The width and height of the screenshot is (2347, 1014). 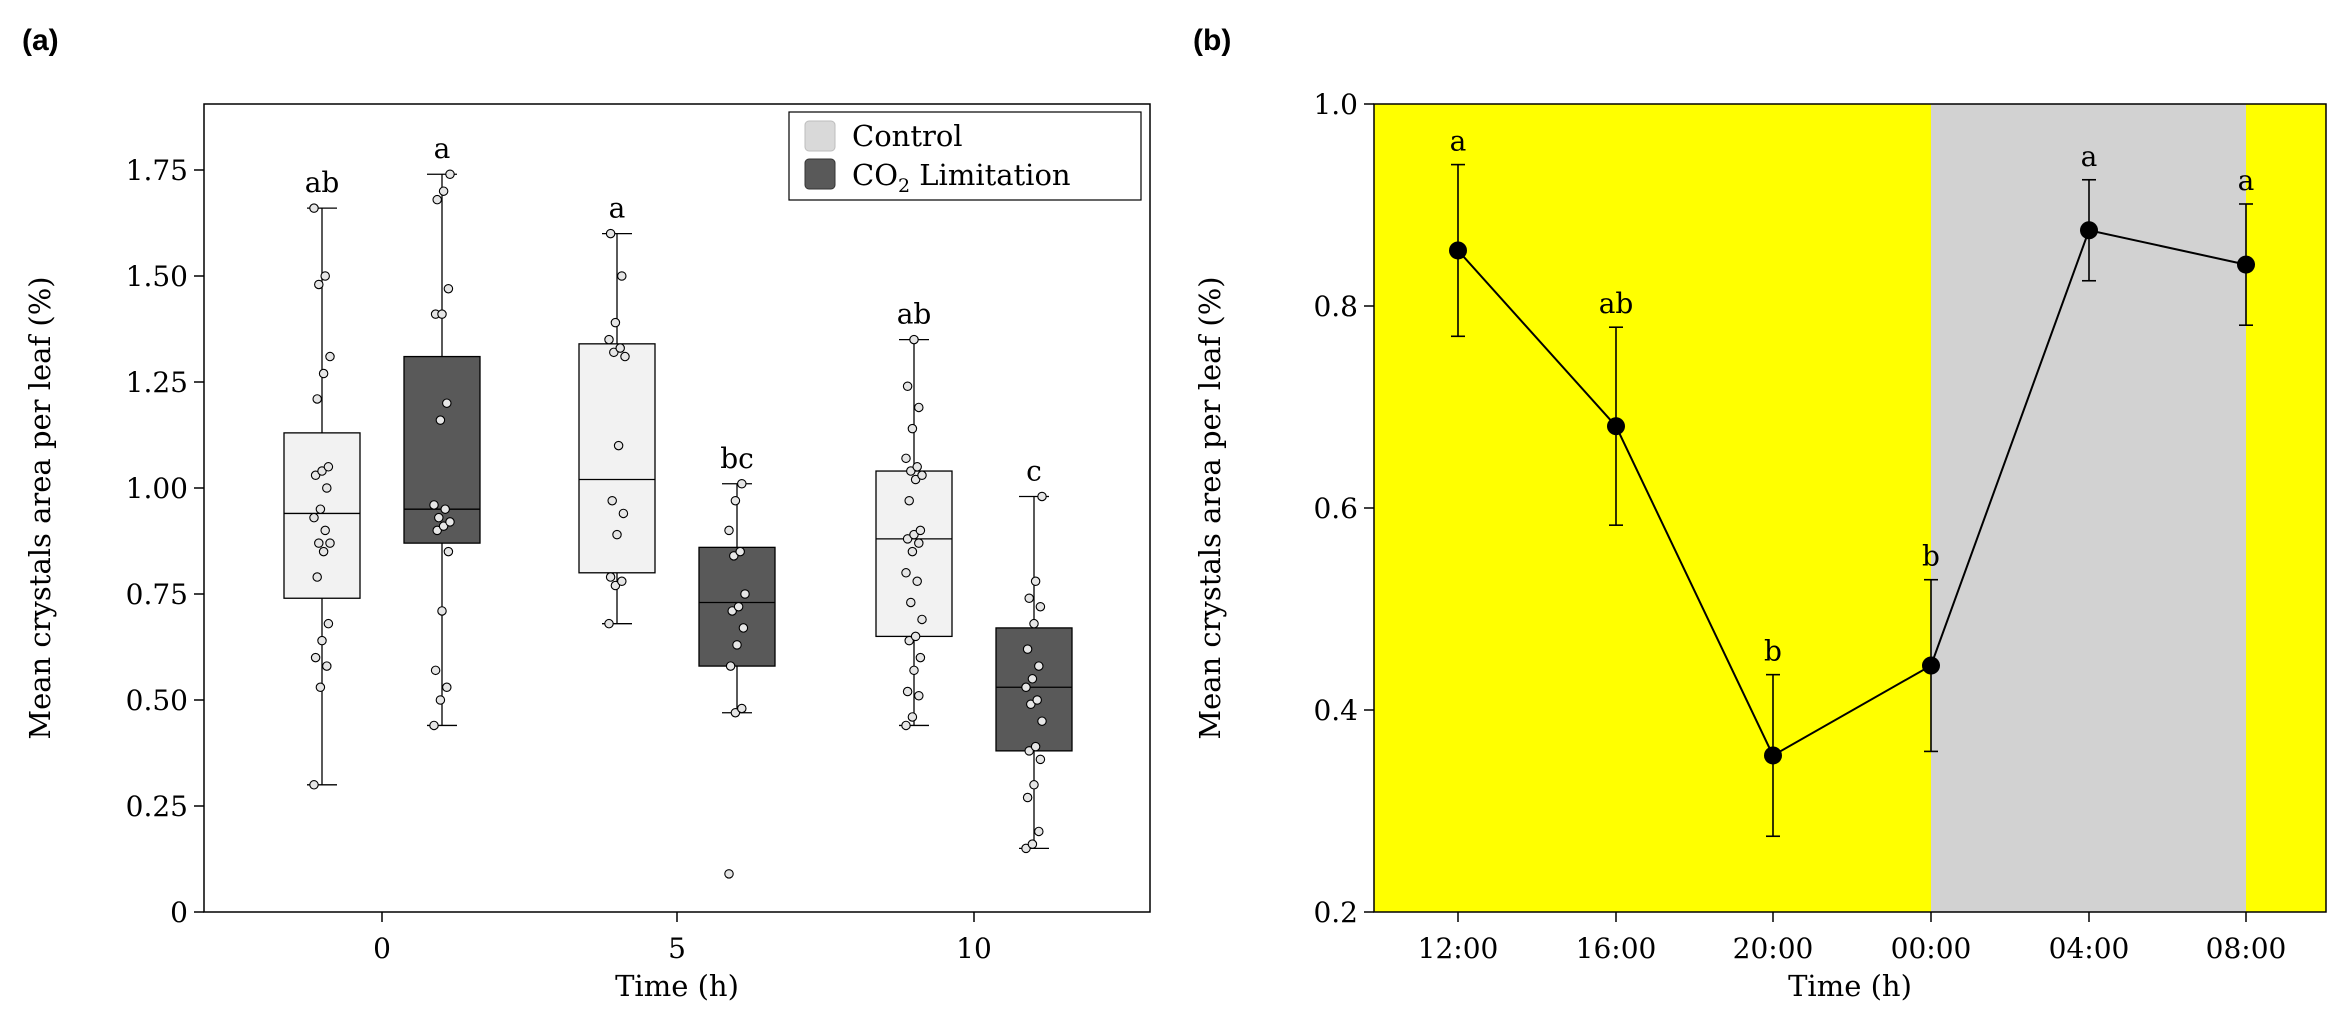 What do you see at coordinates (965, 156) in the screenshot?
I see `panel-a-legend: Control CO2 Limitation` at bounding box center [965, 156].